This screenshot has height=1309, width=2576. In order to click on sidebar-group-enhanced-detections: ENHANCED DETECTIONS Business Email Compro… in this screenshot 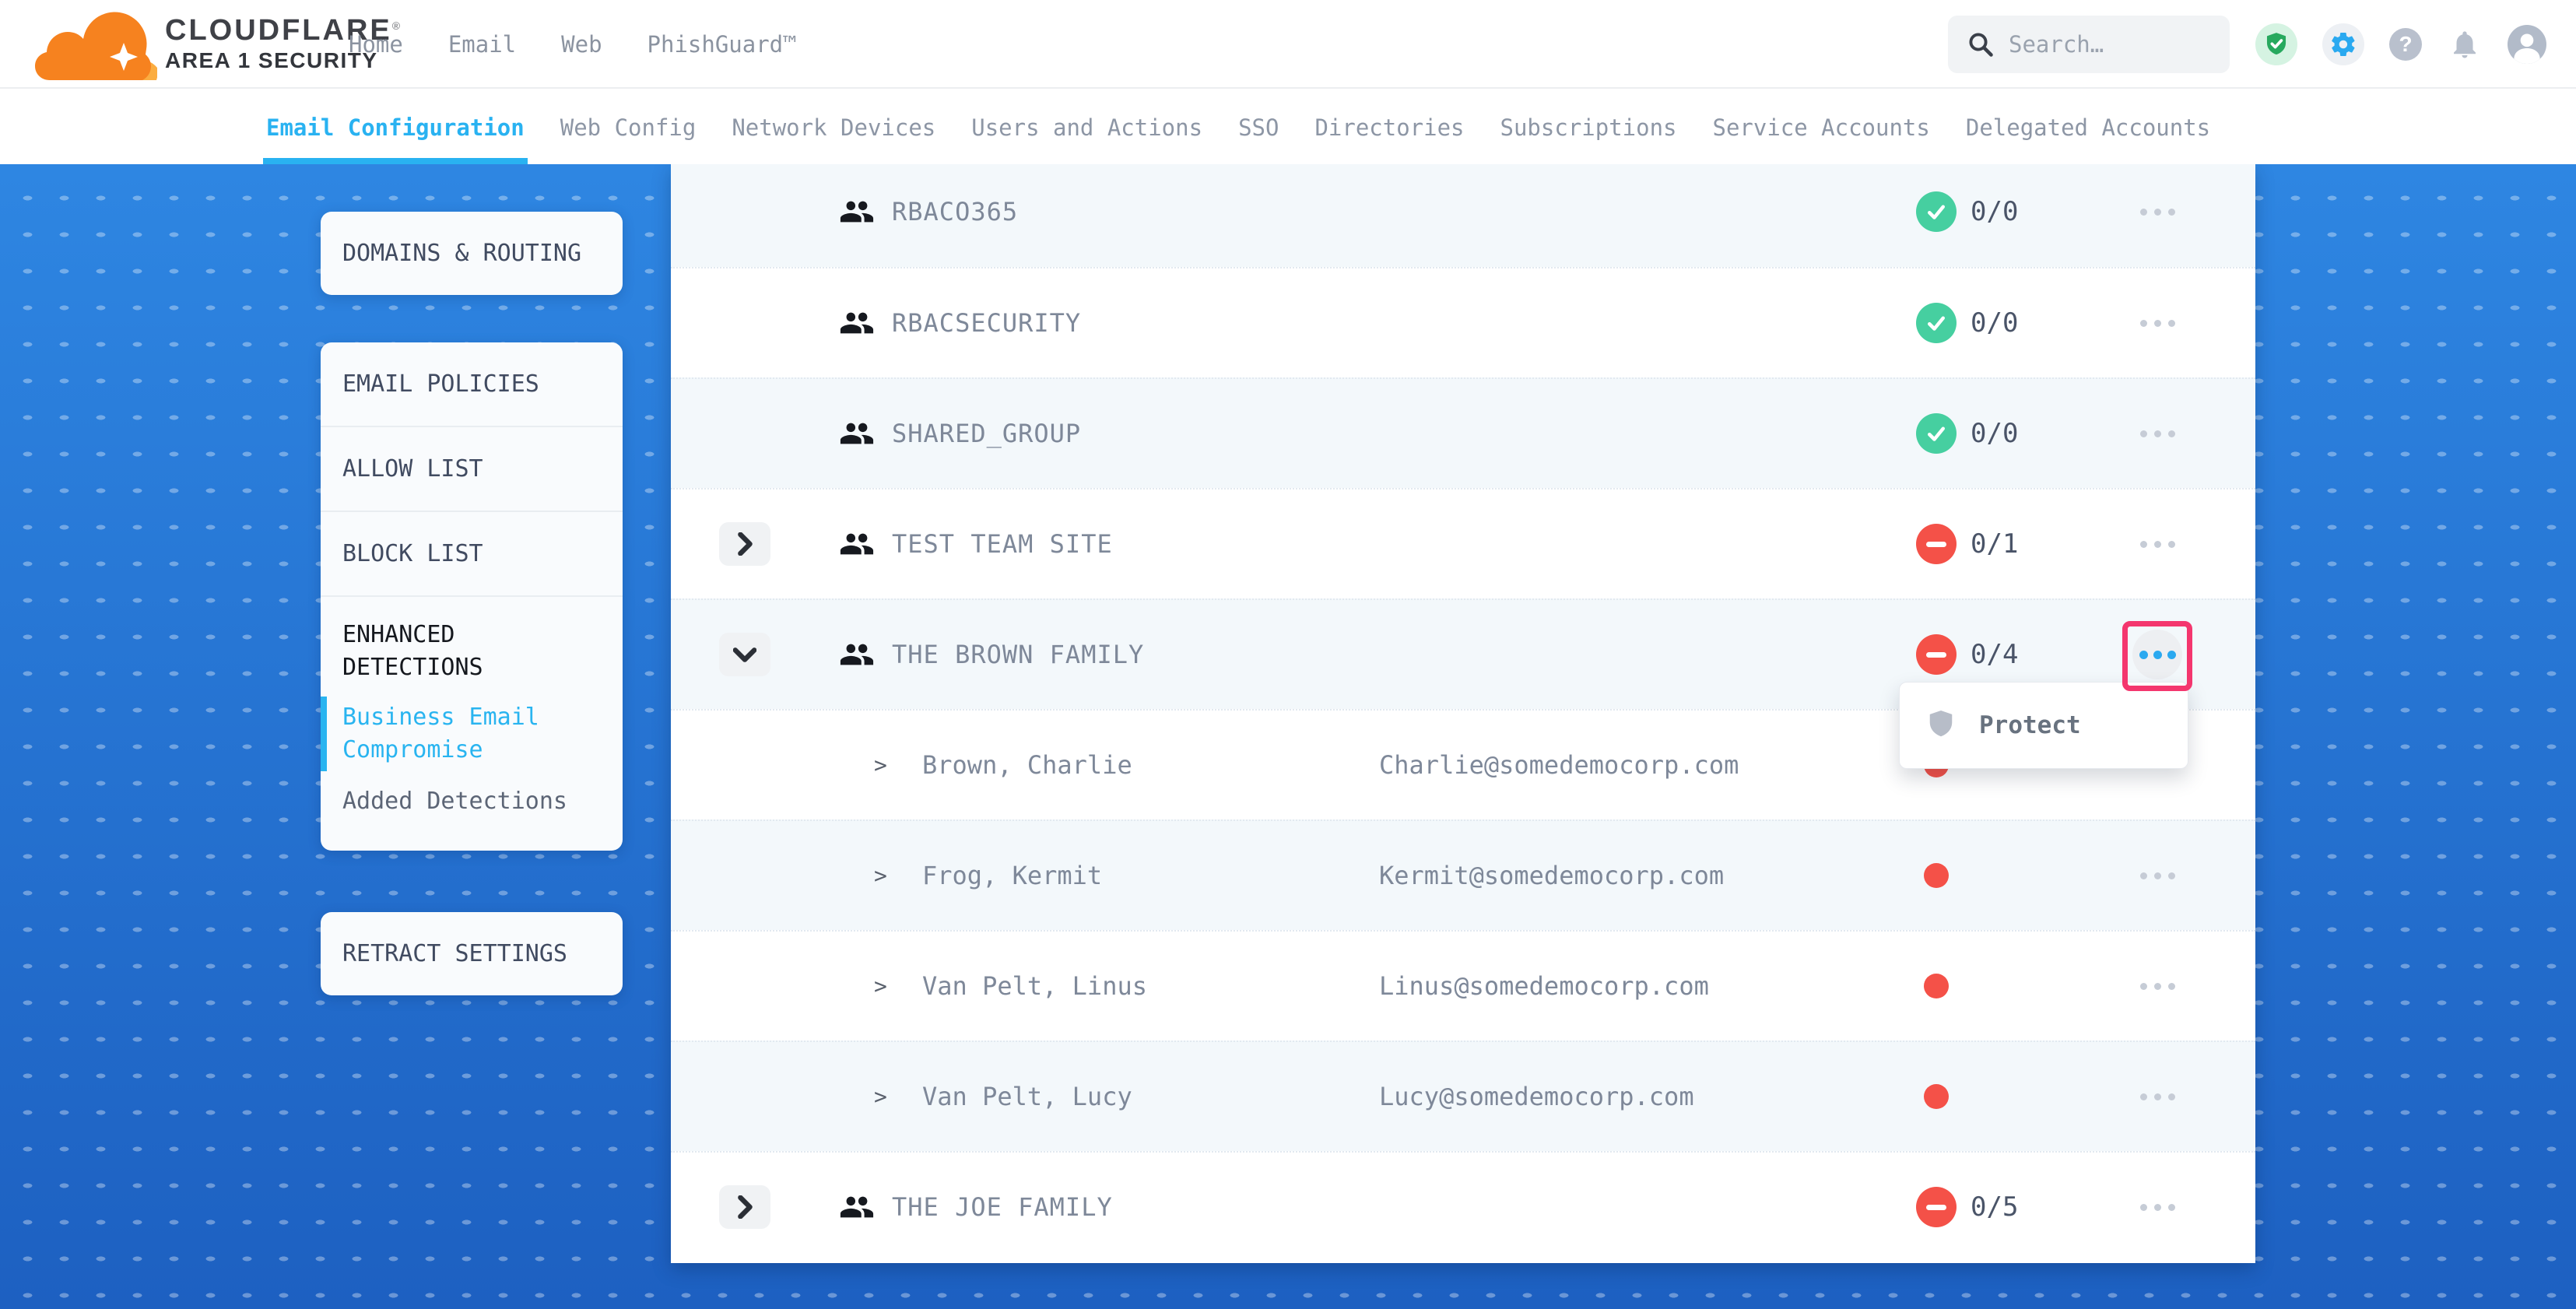, I will do `click(472, 723)`.